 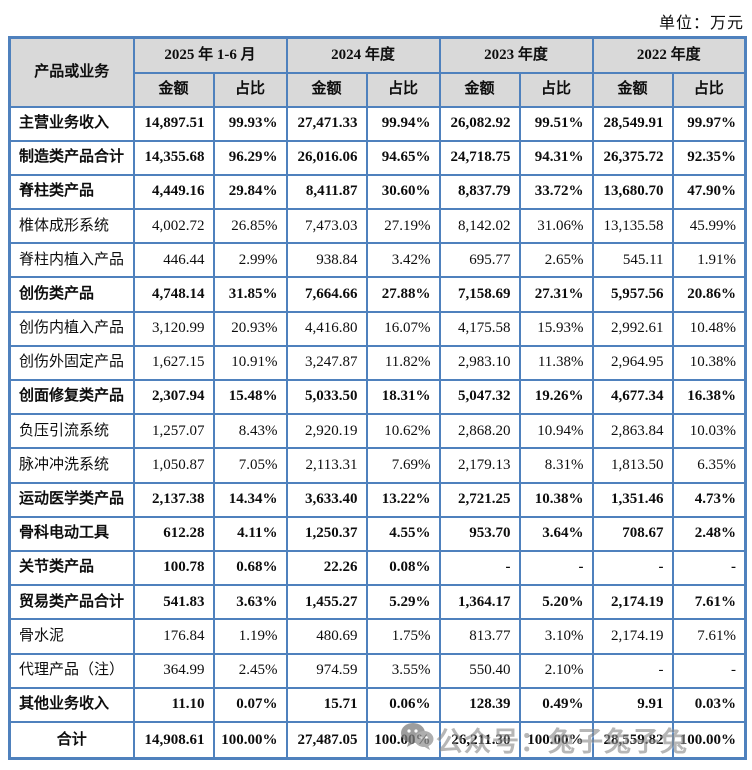 I want to click on ratio-cell: 19.26%, so click(x=556, y=397).